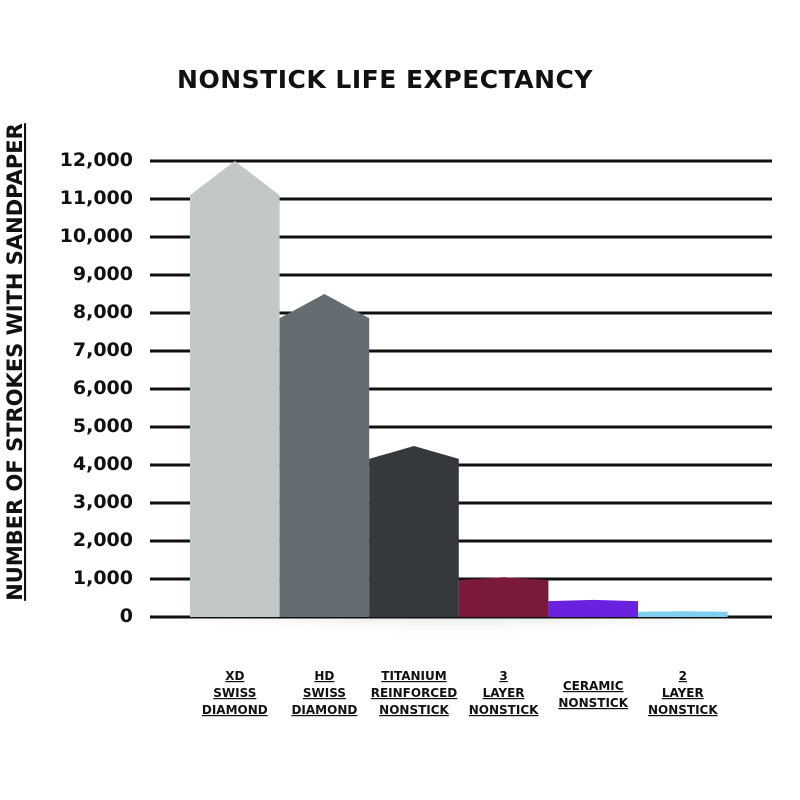  What do you see at coordinates (103, 426) in the screenshot?
I see `y-tick-label: 5,000` at bounding box center [103, 426].